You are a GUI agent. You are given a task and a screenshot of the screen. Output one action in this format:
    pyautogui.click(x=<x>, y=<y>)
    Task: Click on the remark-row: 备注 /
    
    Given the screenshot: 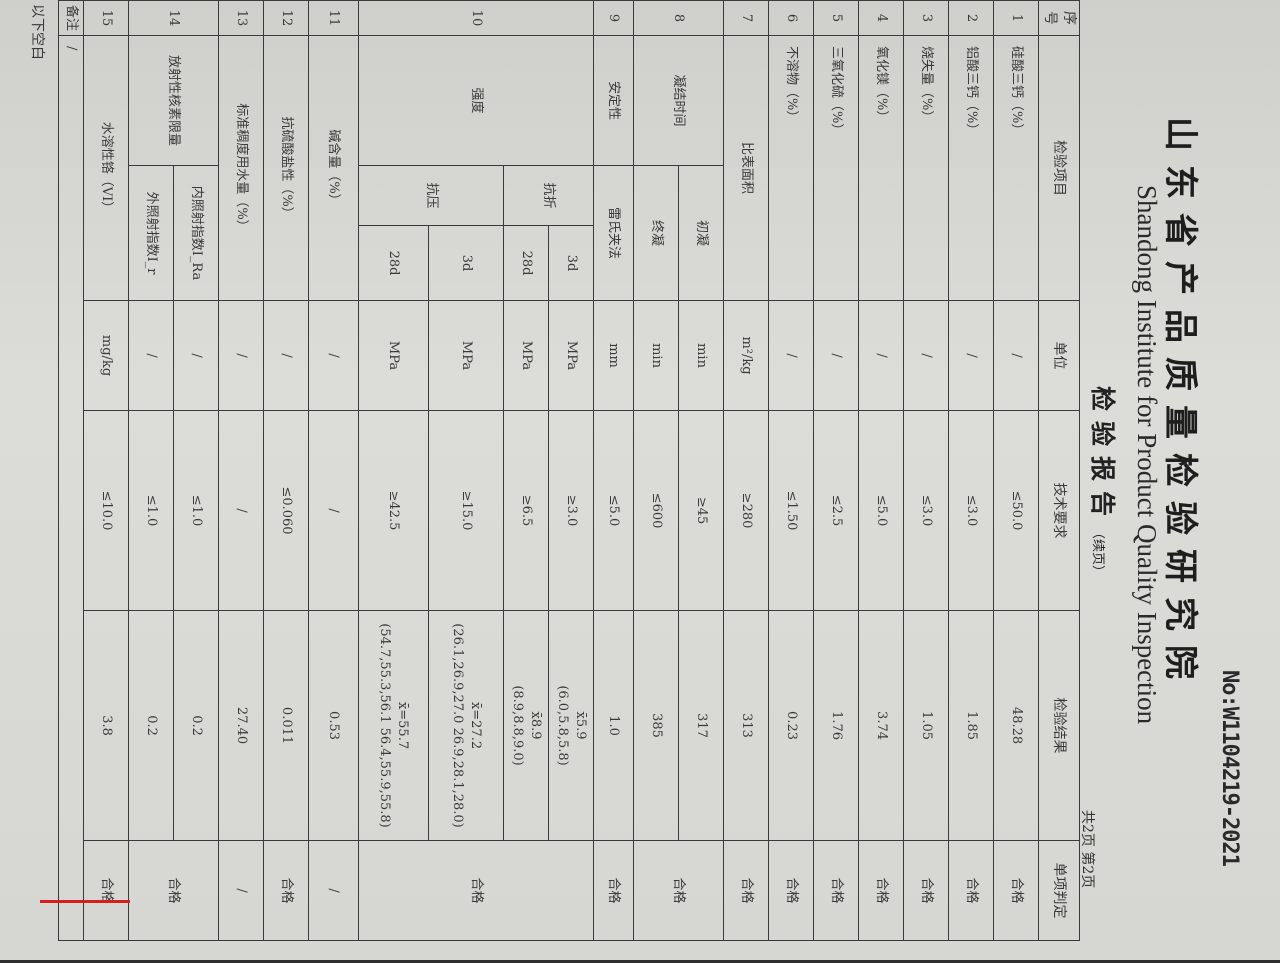 What is the action you would take?
    pyautogui.click(x=71, y=470)
    